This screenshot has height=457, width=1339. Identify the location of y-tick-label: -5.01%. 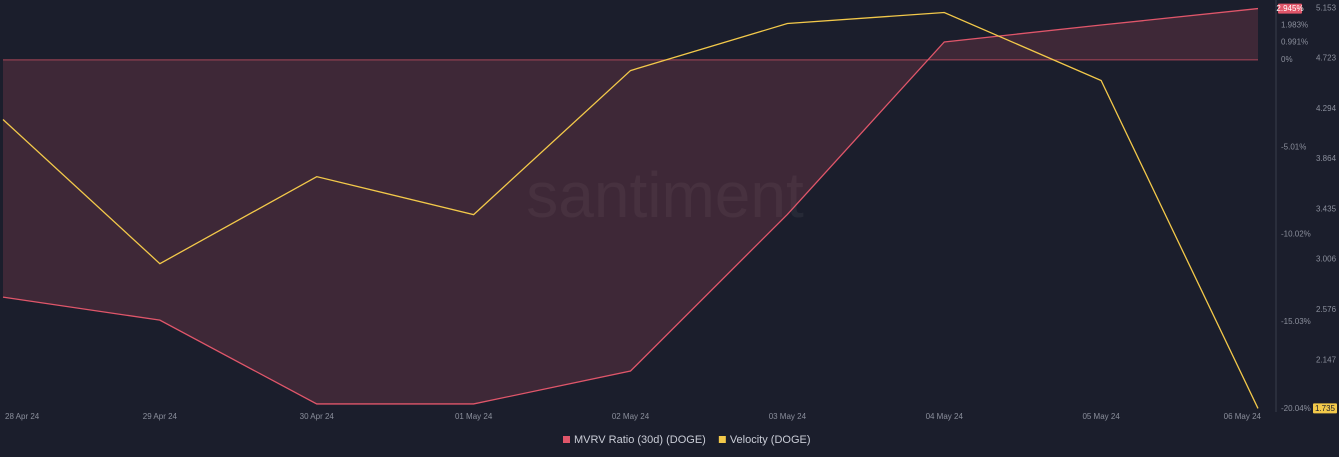
(1293, 146).